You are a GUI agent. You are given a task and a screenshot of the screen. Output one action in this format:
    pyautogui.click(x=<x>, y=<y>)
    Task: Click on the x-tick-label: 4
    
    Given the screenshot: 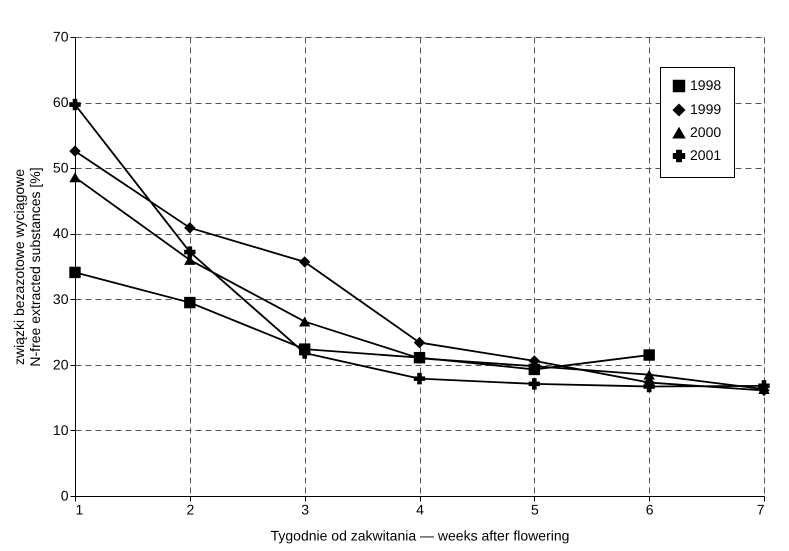 What is the action you would take?
    pyautogui.click(x=420, y=510)
    